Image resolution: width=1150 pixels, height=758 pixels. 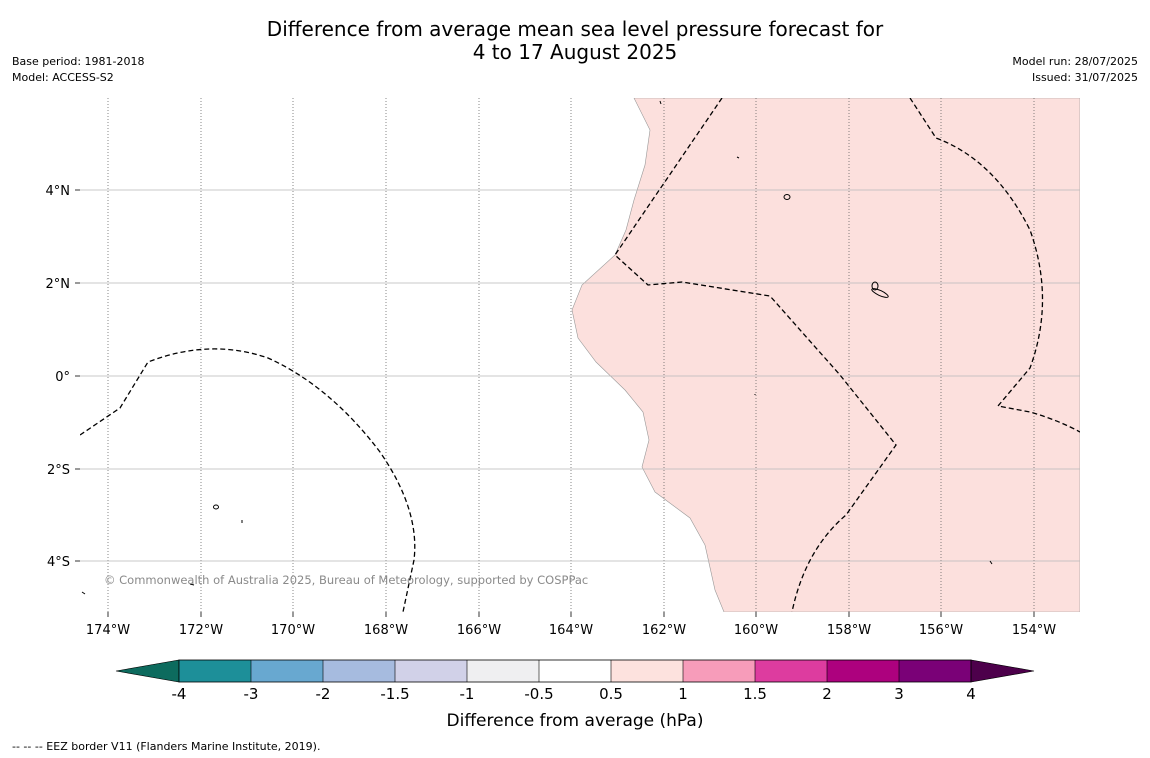 I want to click on title-line-2: 4 to 17 August 2025, so click(x=575, y=52).